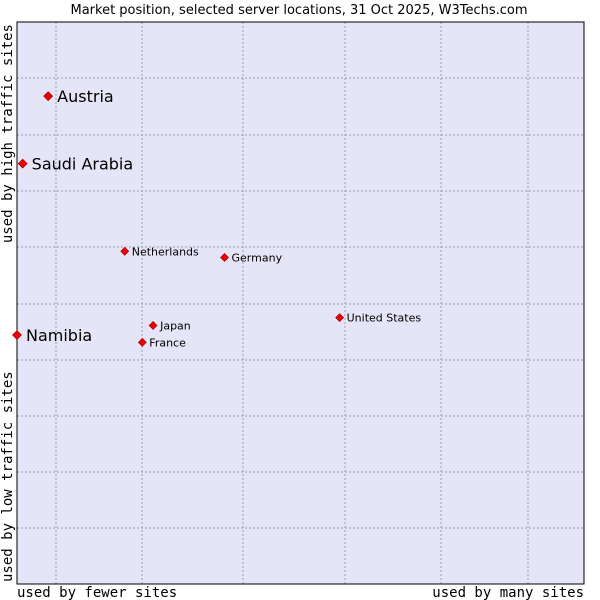  Describe the element at coordinates (97, 592) in the screenshot. I see `x-axis-label-left: used by fewer sites` at that location.